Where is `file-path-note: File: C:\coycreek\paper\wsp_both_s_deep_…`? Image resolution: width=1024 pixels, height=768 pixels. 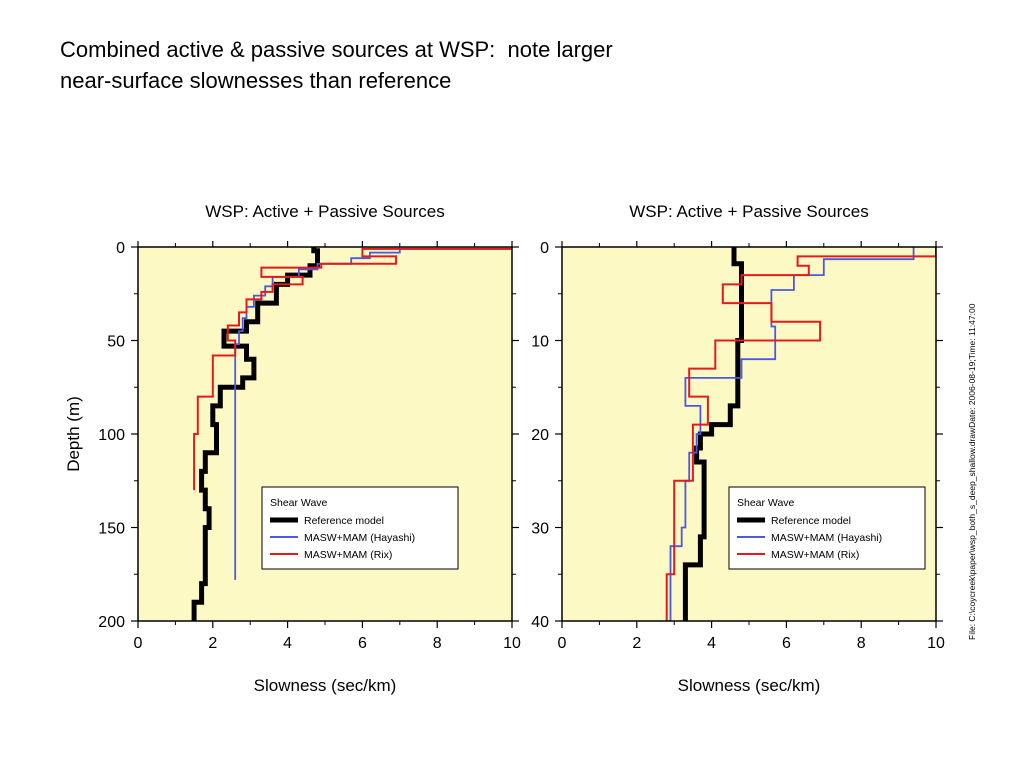 file-path-note: File: C:\coycreek\paper\wsp_both_s_deep_… is located at coordinates (972, 471).